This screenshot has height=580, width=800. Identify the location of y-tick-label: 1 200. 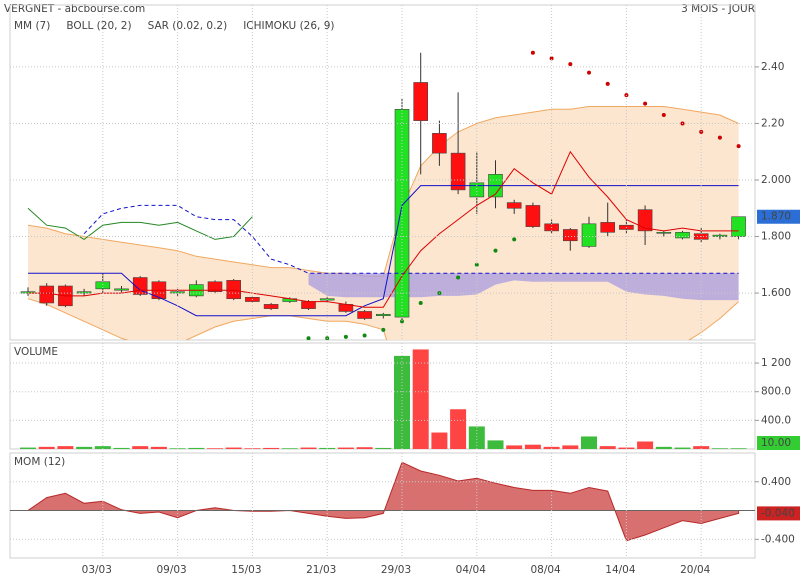
(776, 363).